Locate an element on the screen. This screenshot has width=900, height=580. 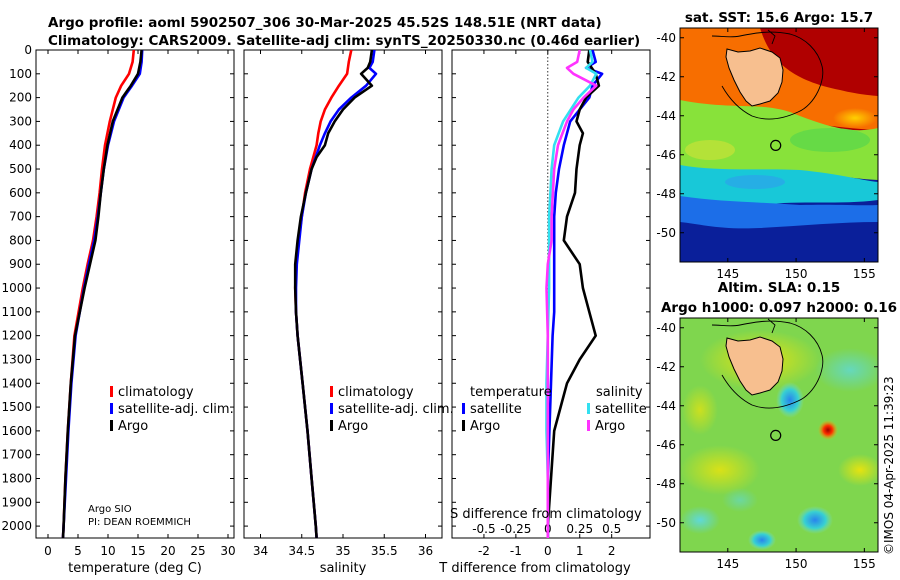
credit-argo-sio: Argo SIO is located at coordinates (110, 509).